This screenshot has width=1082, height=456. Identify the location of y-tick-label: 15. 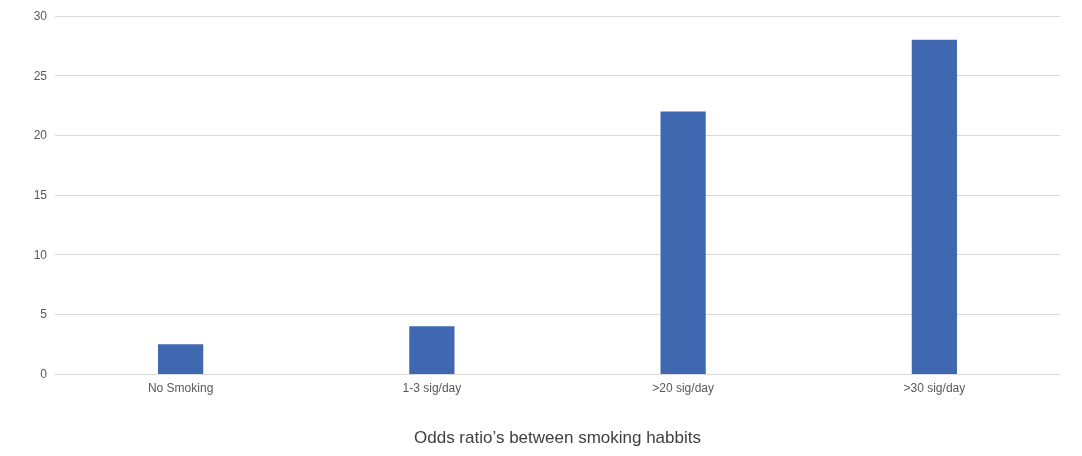
(40, 195).